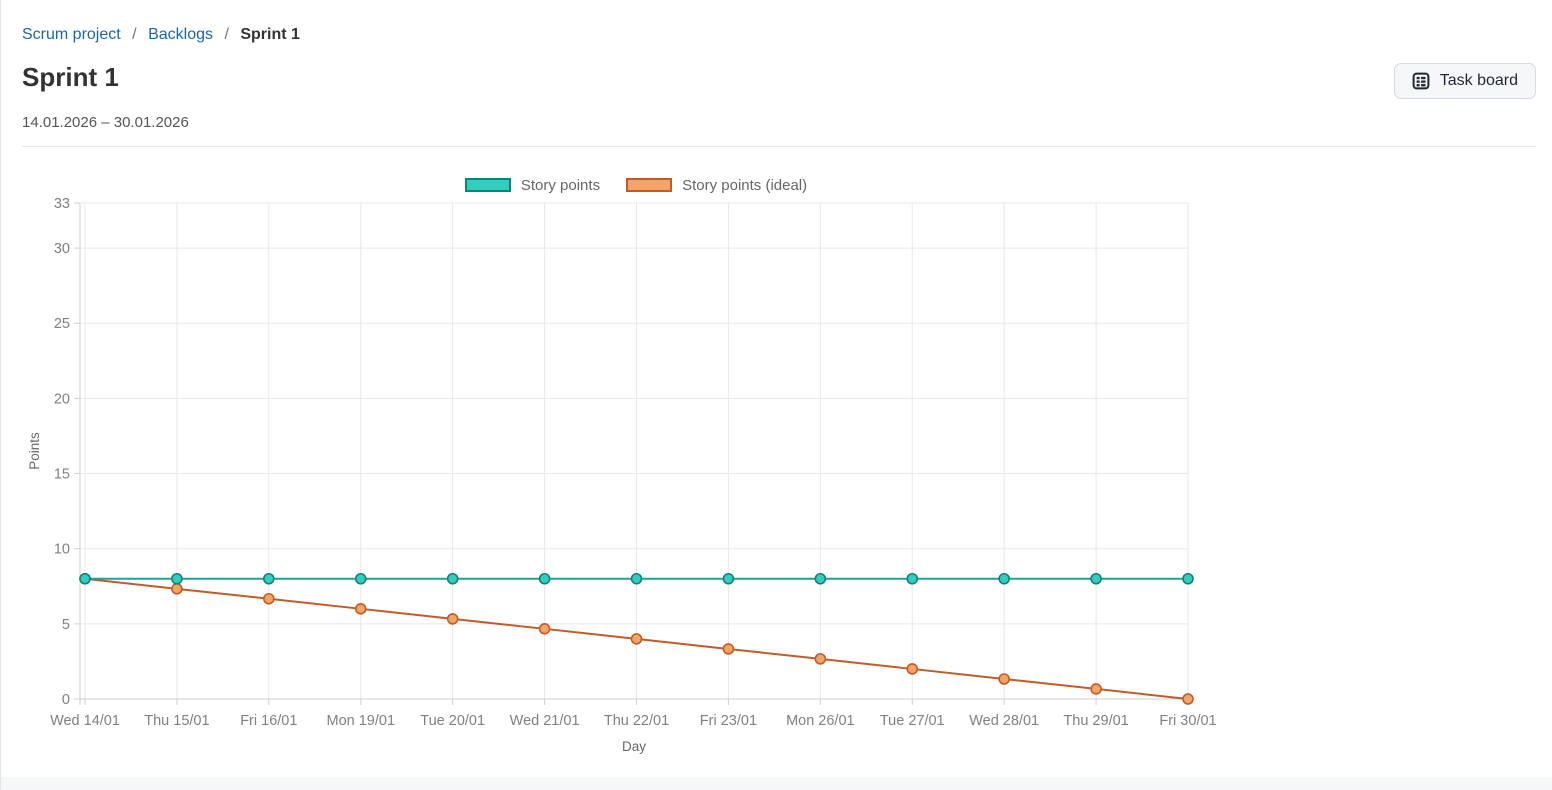  What do you see at coordinates (62, 399) in the screenshot?
I see `svg-text: 20` at bounding box center [62, 399].